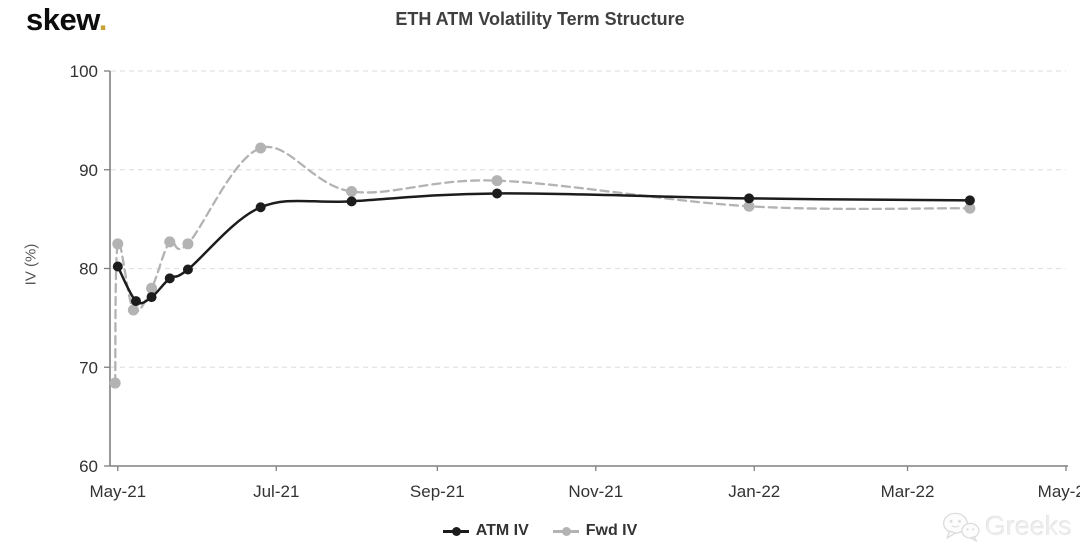  I want to click on skew-logo: skew., so click(66, 20).